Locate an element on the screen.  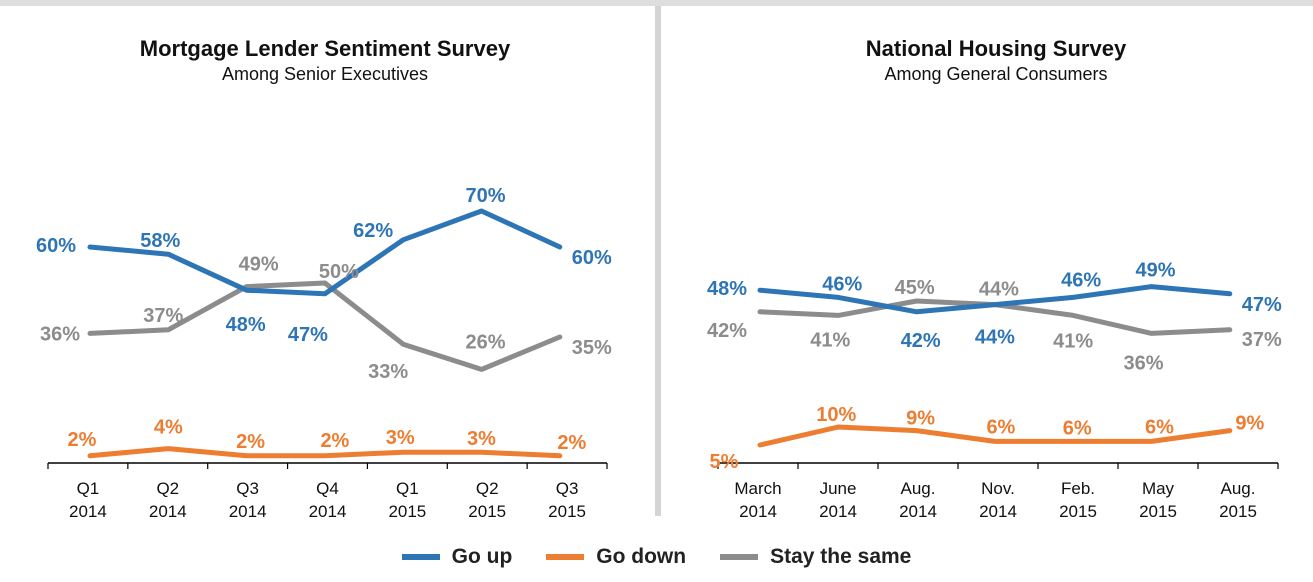
data-label-up: 49% is located at coordinates (1155, 271).